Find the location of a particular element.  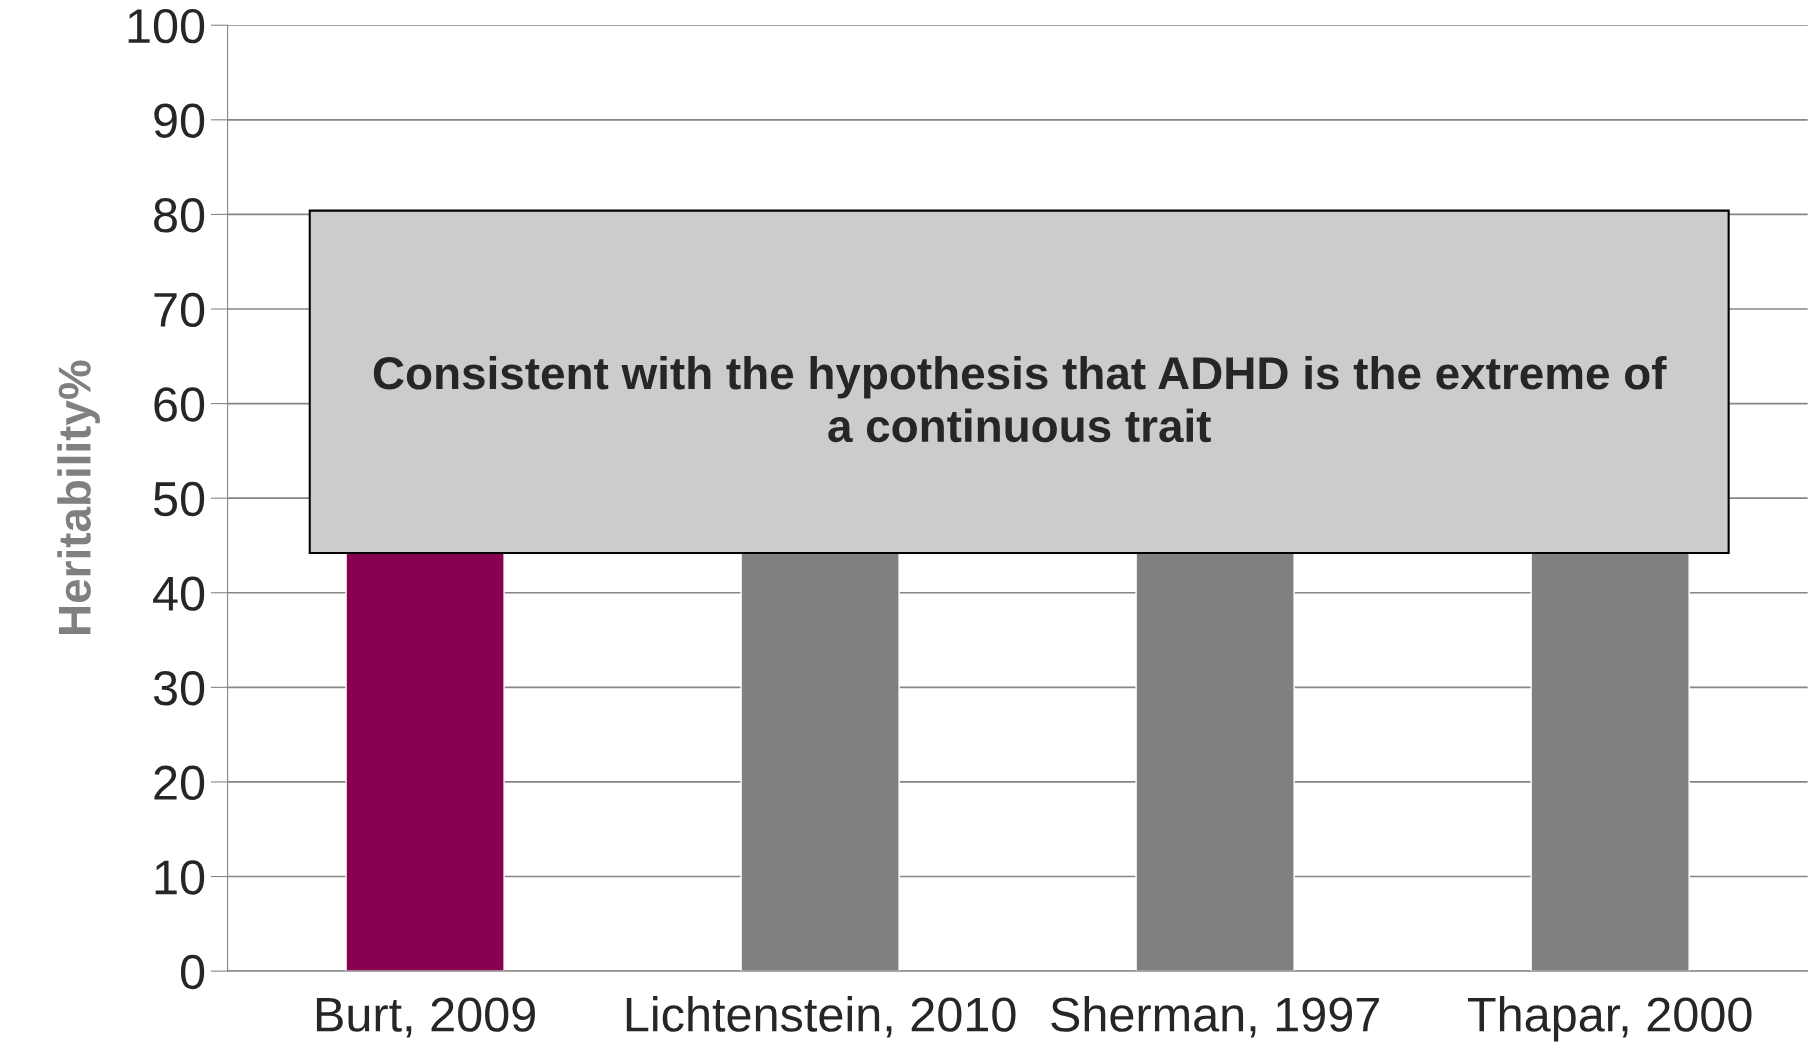

x-tick-label: Sherman, 1997 is located at coordinates (1215, 1017).